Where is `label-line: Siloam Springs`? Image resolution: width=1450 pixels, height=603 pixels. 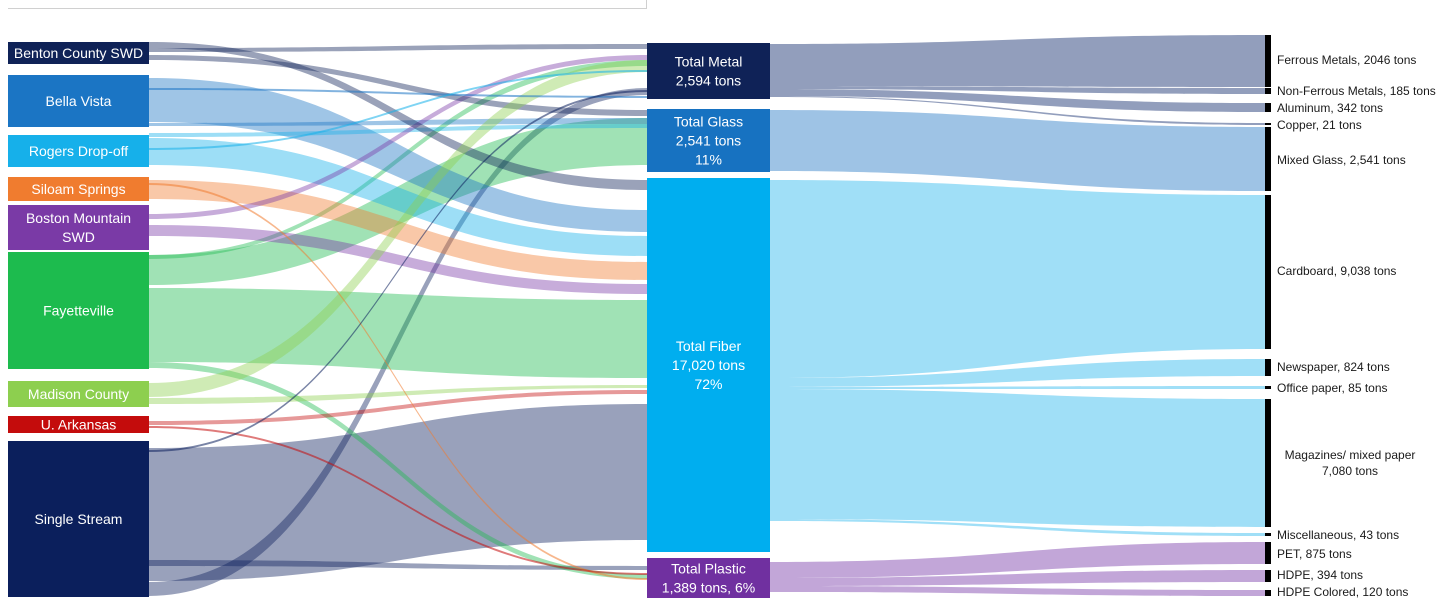
label-line: Siloam Springs is located at coordinates (78, 189).